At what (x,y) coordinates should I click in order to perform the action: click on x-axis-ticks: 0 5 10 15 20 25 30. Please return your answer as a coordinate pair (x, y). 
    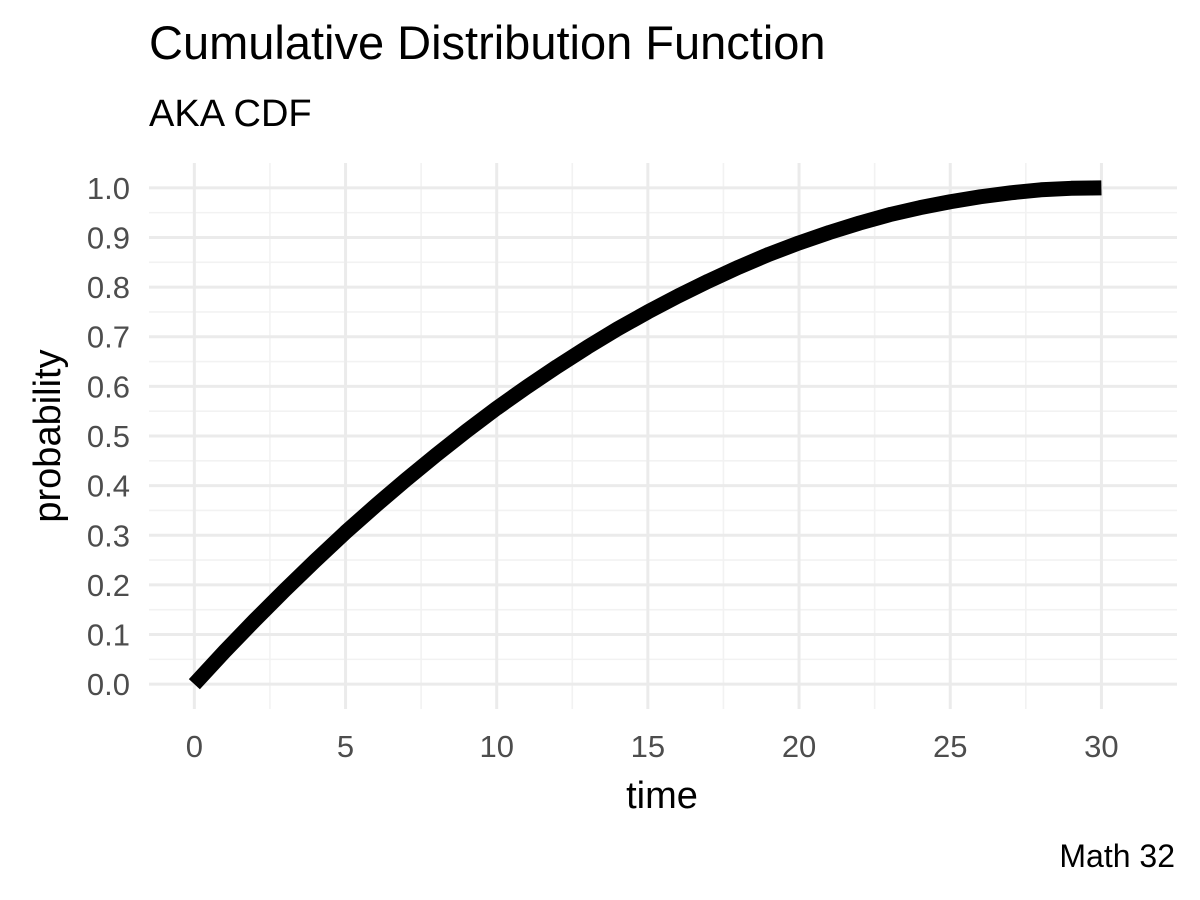
    Looking at the image, I should click on (652, 746).